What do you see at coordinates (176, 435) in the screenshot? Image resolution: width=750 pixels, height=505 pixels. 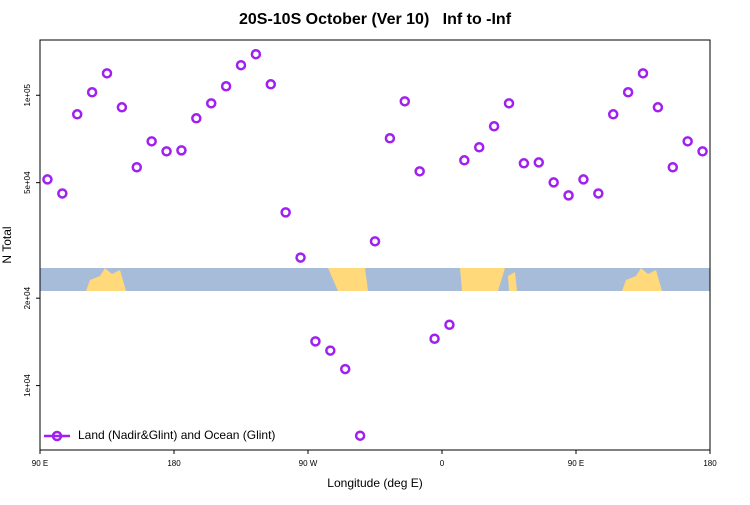 I see `legend-label: Land (Nadir&Glint) and Ocean (Glint)` at bounding box center [176, 435].